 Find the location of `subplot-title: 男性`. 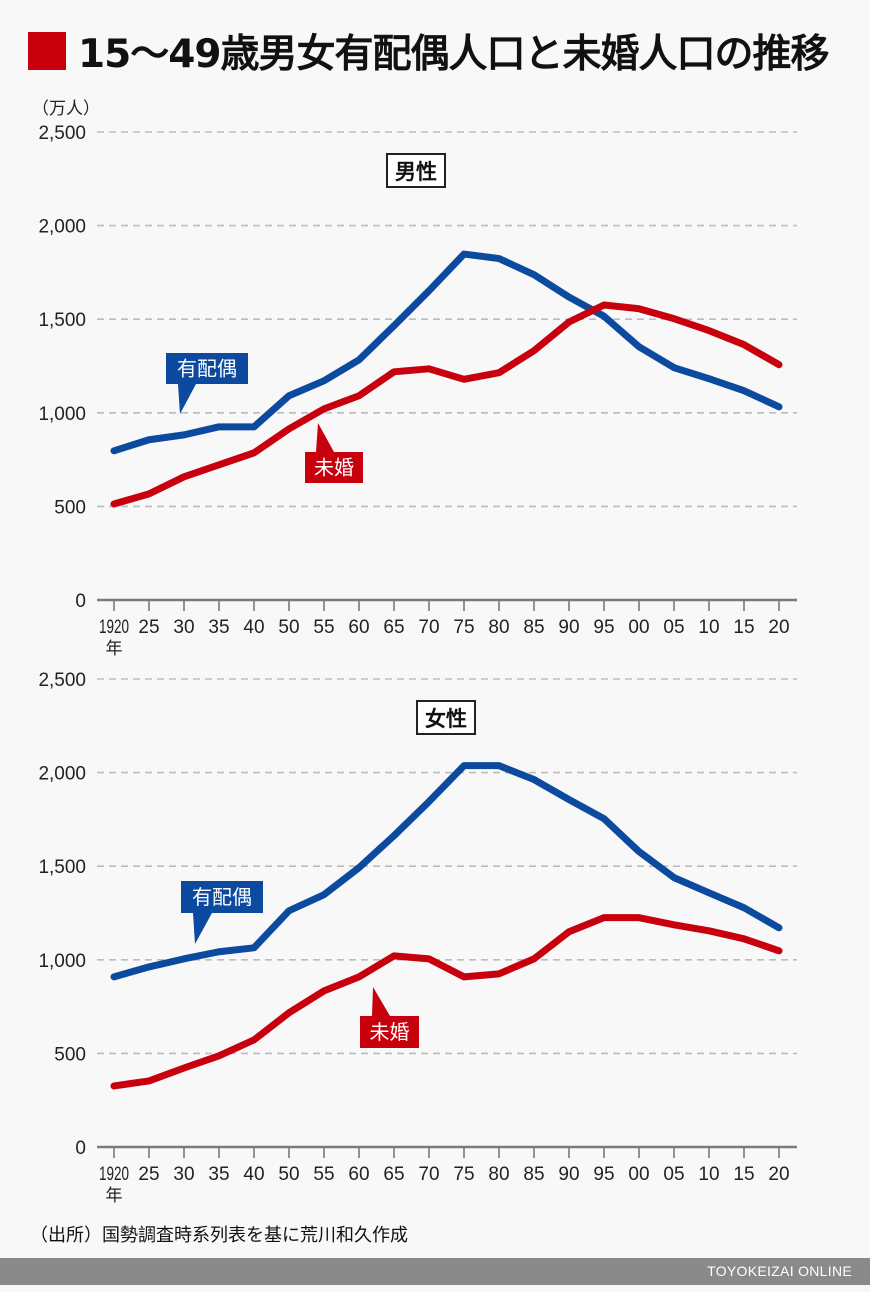

subplot-title: 男性 is located at coordinates (416, 172).